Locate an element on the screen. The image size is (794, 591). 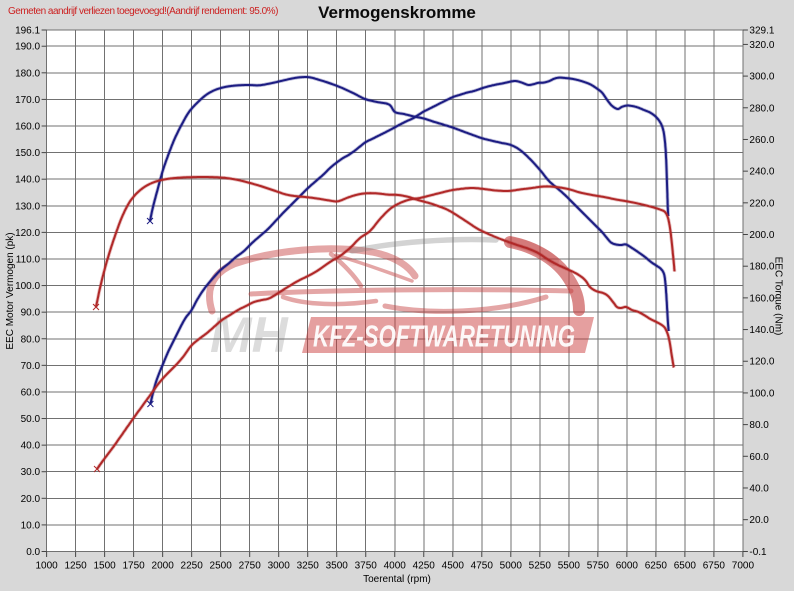
svg-text: 320.0 is located at coordinates (761, 45).